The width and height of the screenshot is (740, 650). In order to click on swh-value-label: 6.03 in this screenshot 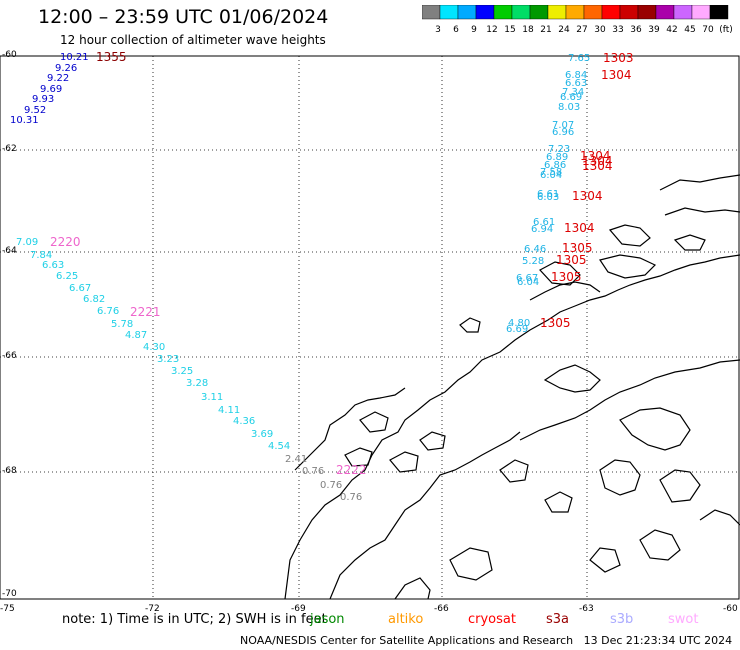, I will do `click(548, 197)`.